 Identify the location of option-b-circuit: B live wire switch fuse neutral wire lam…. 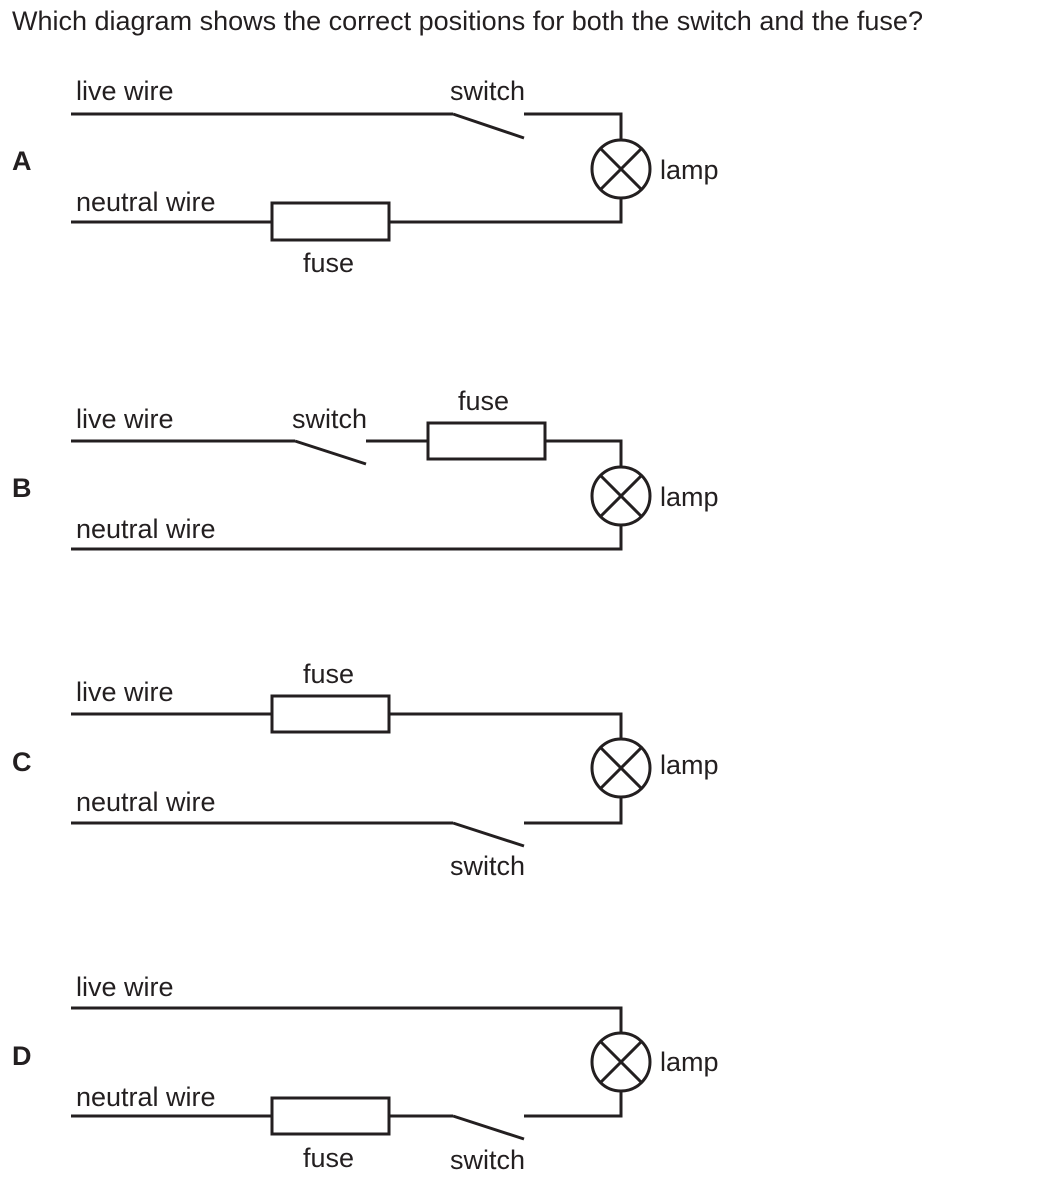
(365, 468).